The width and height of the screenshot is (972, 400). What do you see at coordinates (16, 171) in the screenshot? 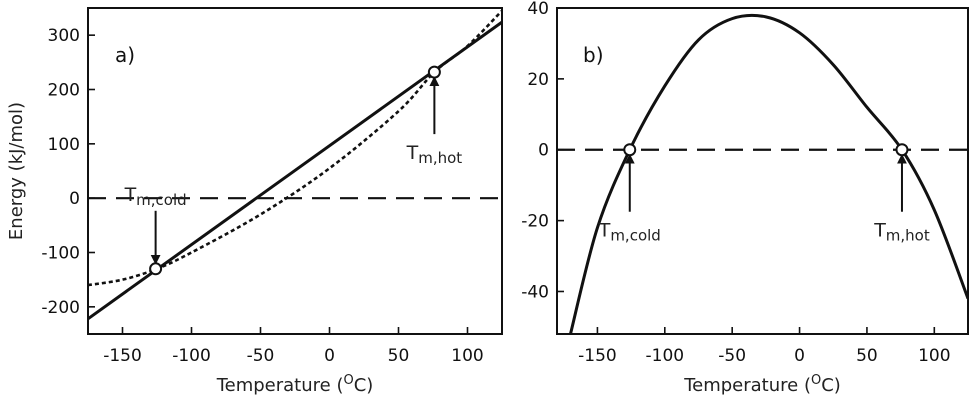
I see `y-axis-title: Energy (kJ/mol)` at bounding box center [16, 171].